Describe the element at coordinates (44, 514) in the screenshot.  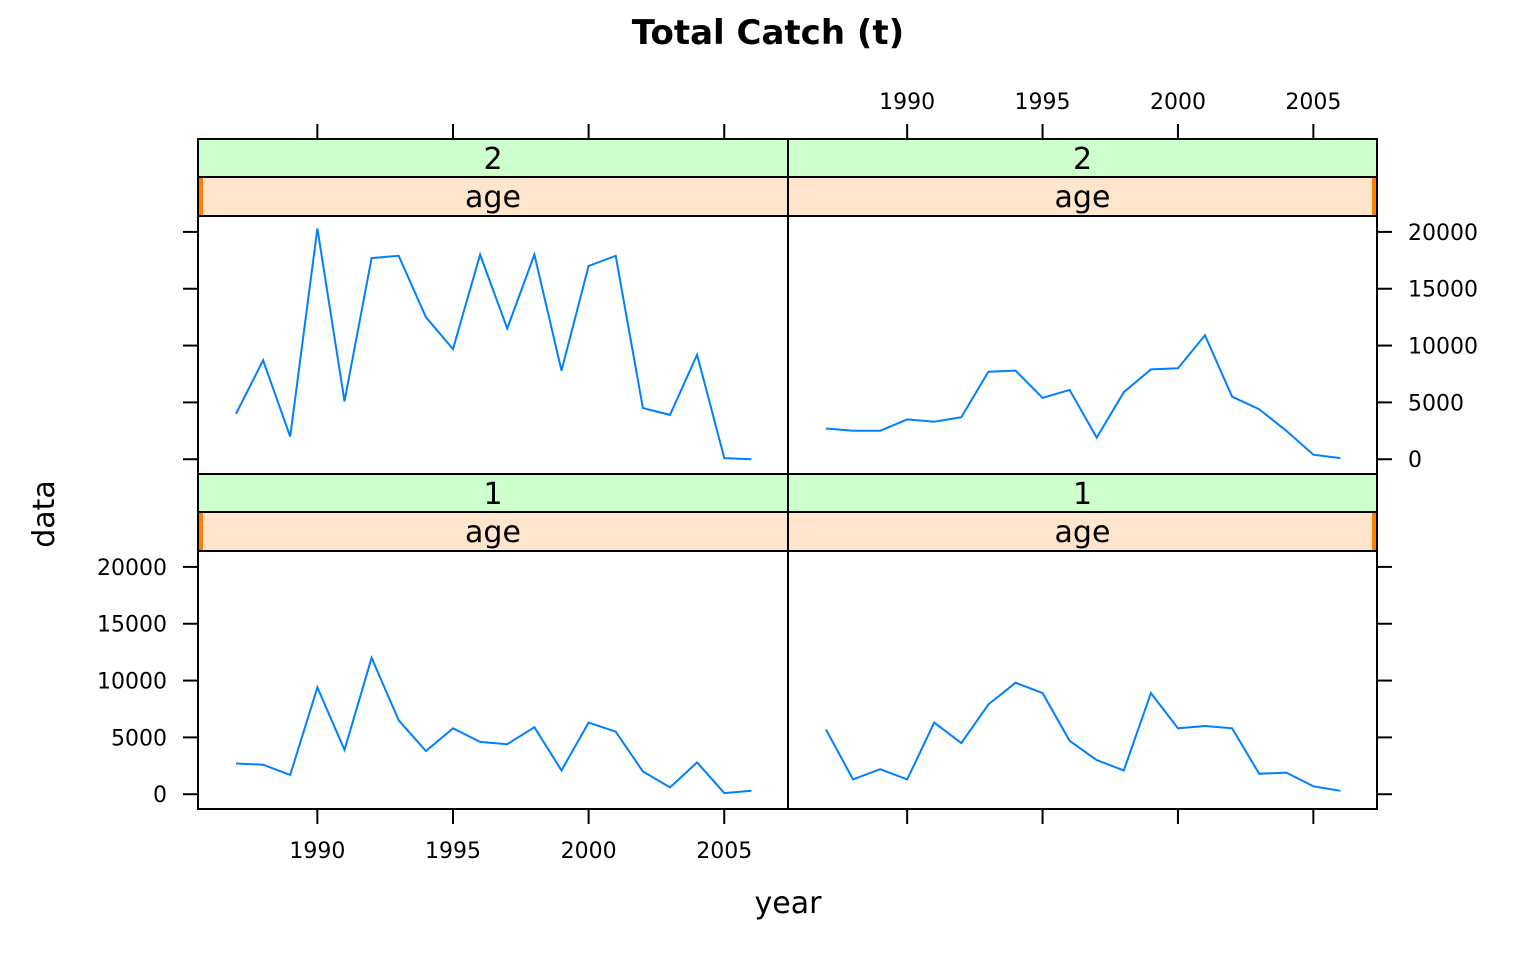
I see `y-axis-title: data` at that location.